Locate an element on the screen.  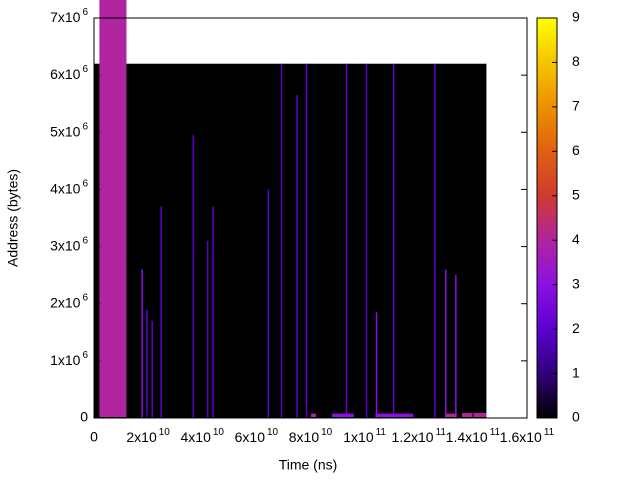
y-tick-label: 0 is located at coordinates (84, 417).